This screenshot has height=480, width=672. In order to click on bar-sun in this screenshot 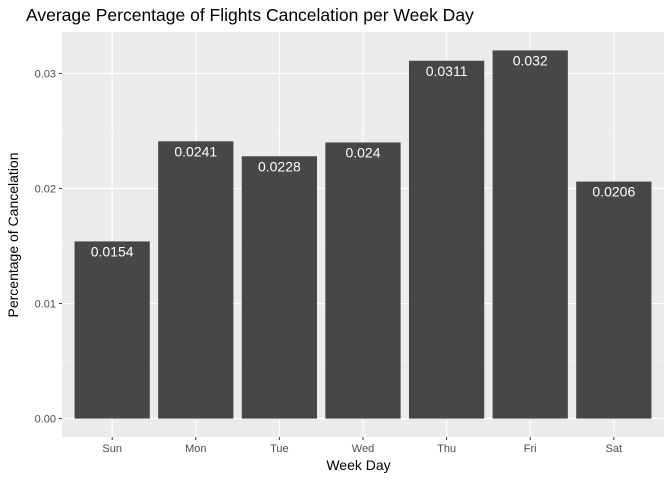, I will do `click(112, 330)`.